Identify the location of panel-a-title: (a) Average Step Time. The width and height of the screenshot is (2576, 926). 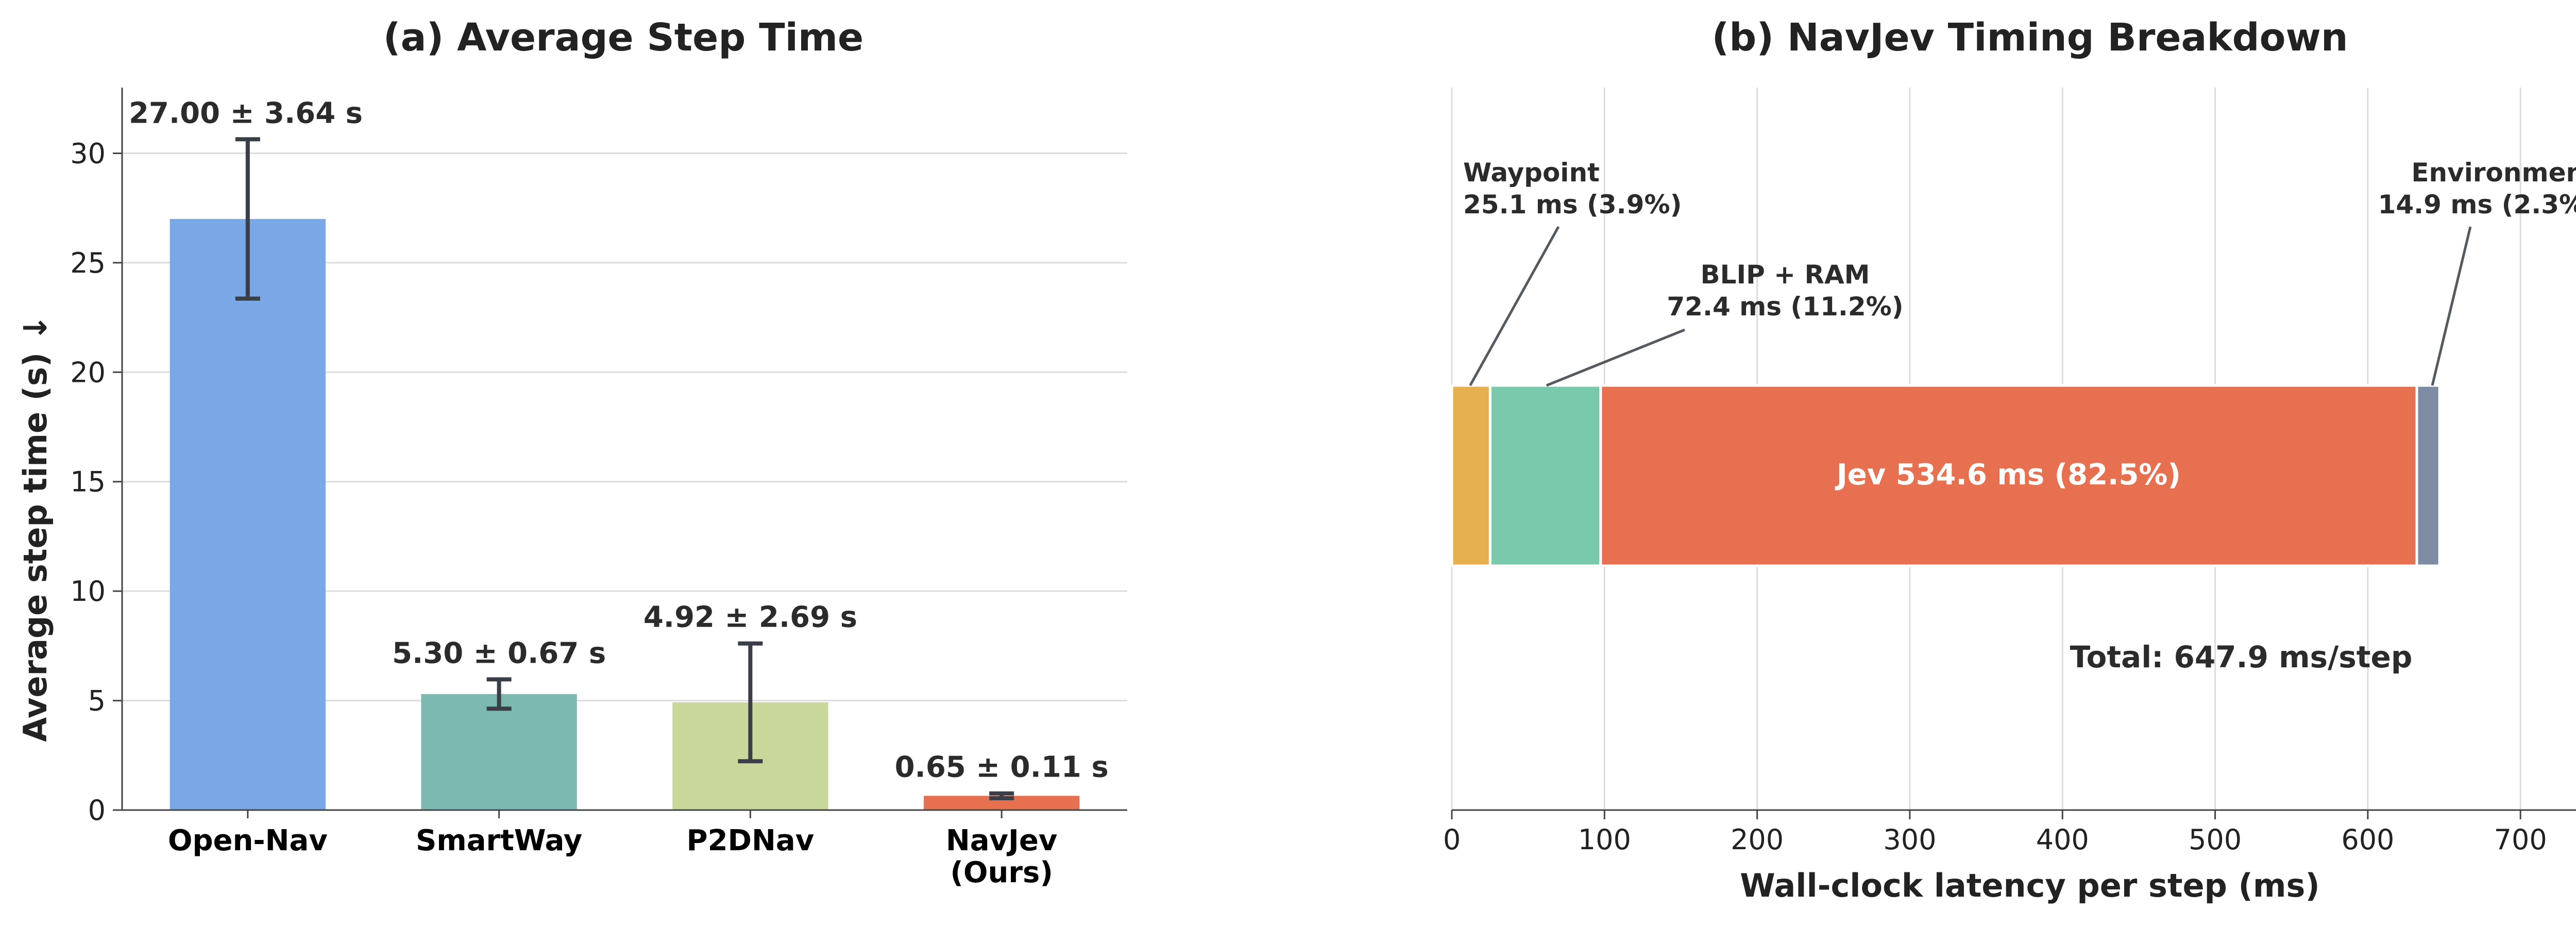
(623, 37).